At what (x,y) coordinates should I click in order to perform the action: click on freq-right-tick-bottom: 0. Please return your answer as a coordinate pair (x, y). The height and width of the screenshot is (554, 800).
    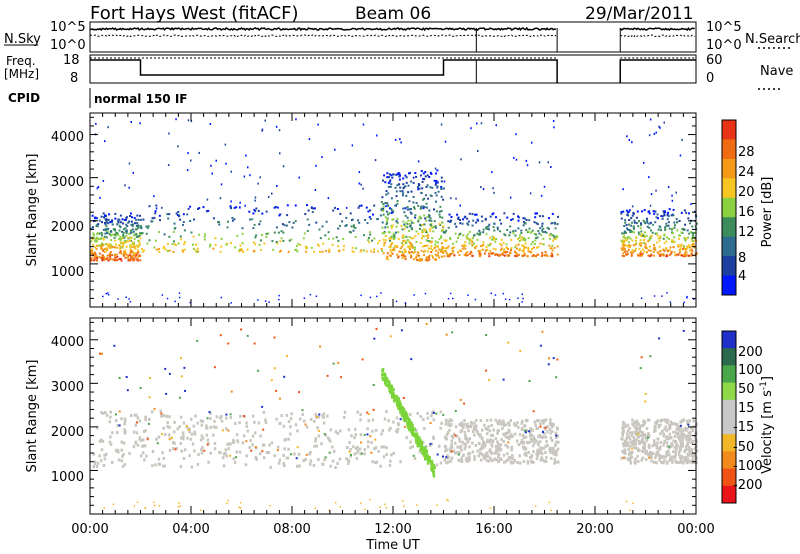
    Looking at the image, I should click on (710, 78).